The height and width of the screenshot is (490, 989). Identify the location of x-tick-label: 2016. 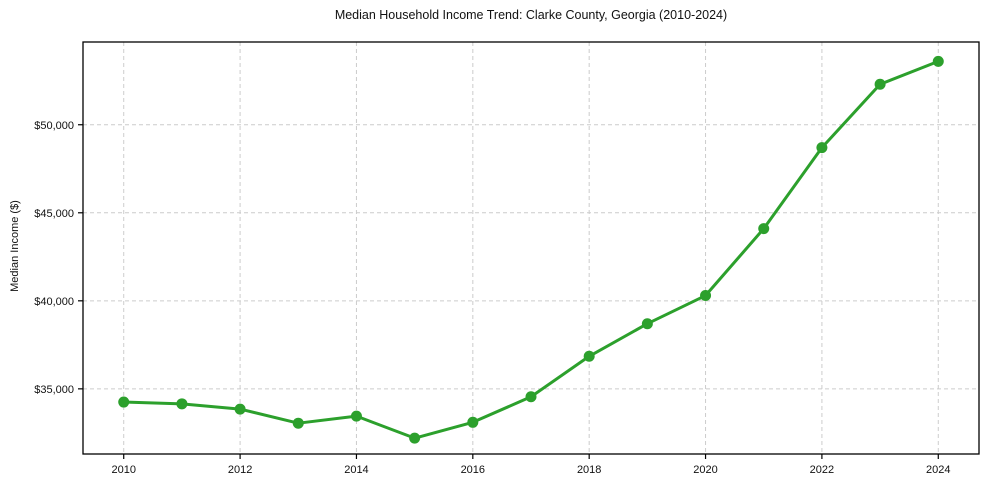
(473, 470).